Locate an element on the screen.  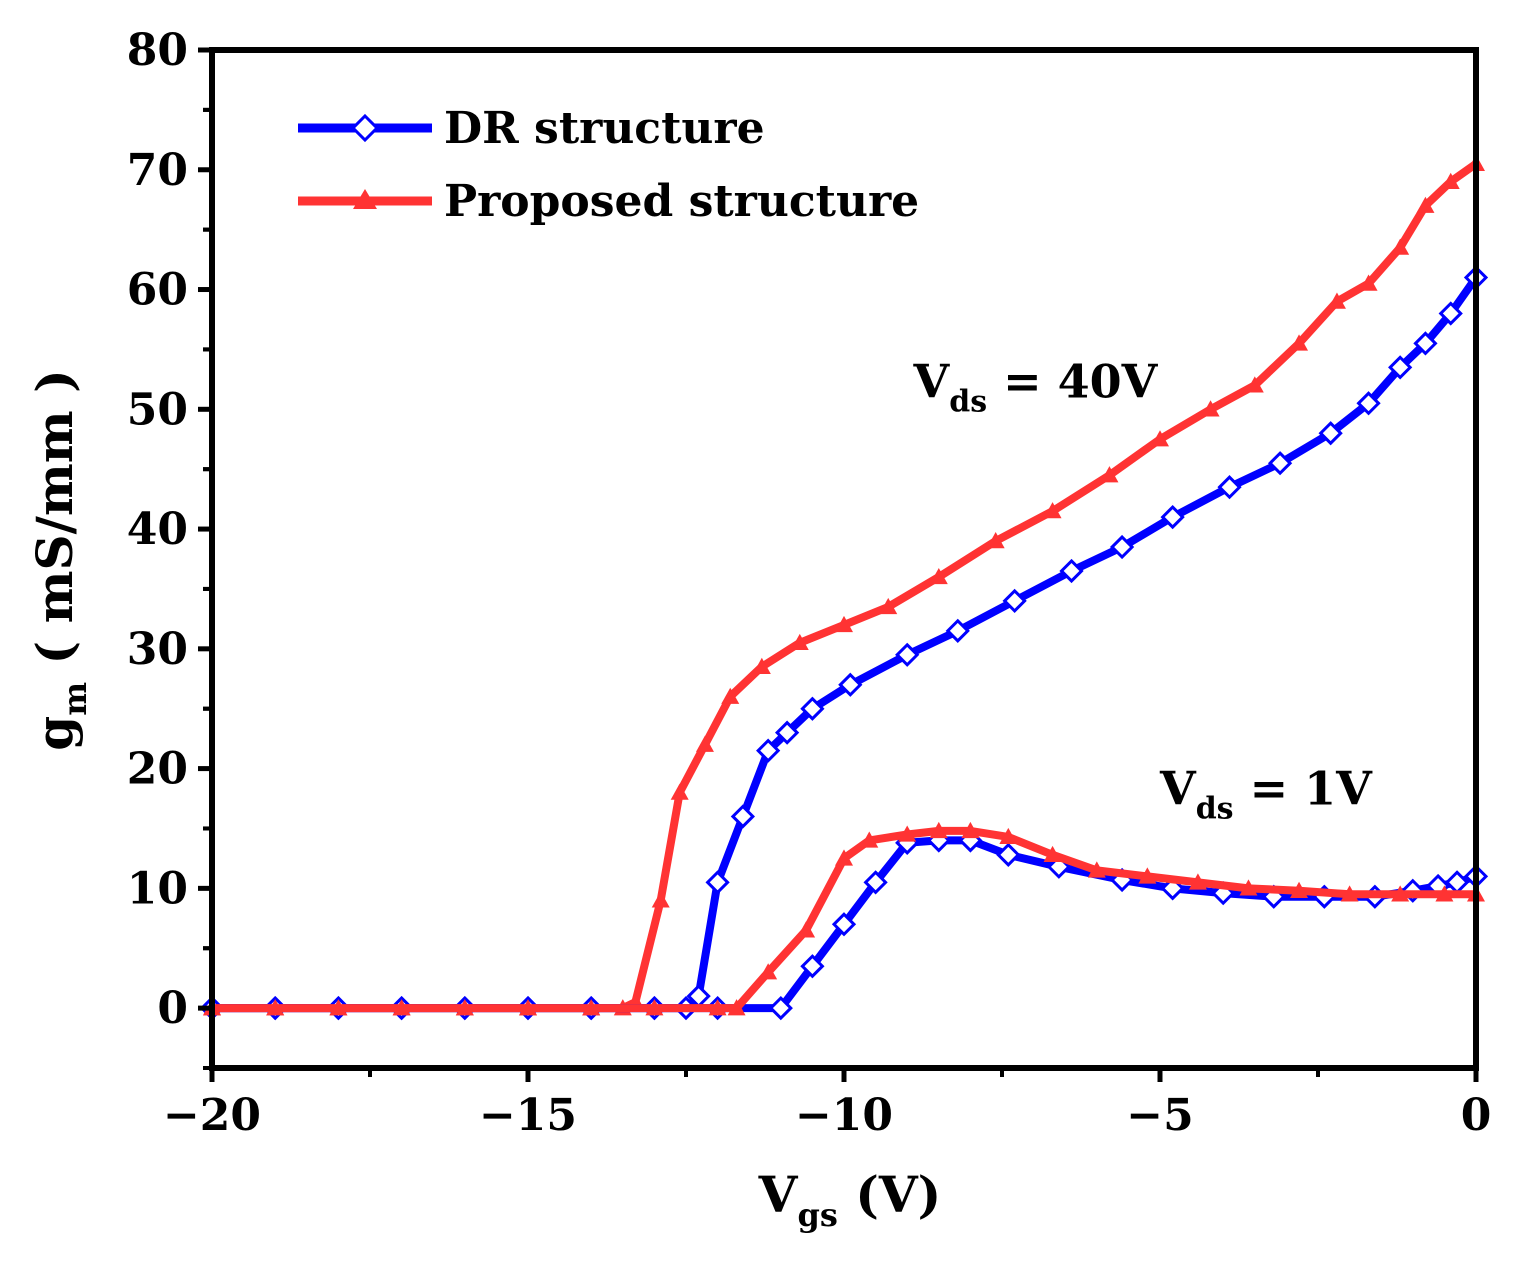
legend: DR structure Proposed structure is located at coordinates (608, 165).